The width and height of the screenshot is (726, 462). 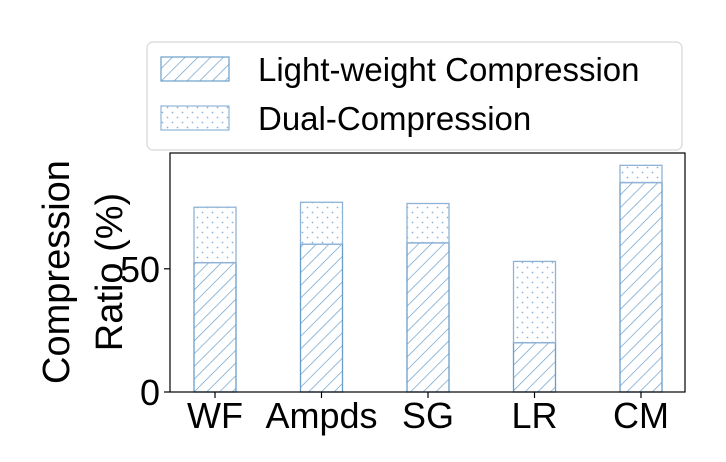 I want to click on y-axis-label-line-2: Ratio (%), so click(x=110, y=272).